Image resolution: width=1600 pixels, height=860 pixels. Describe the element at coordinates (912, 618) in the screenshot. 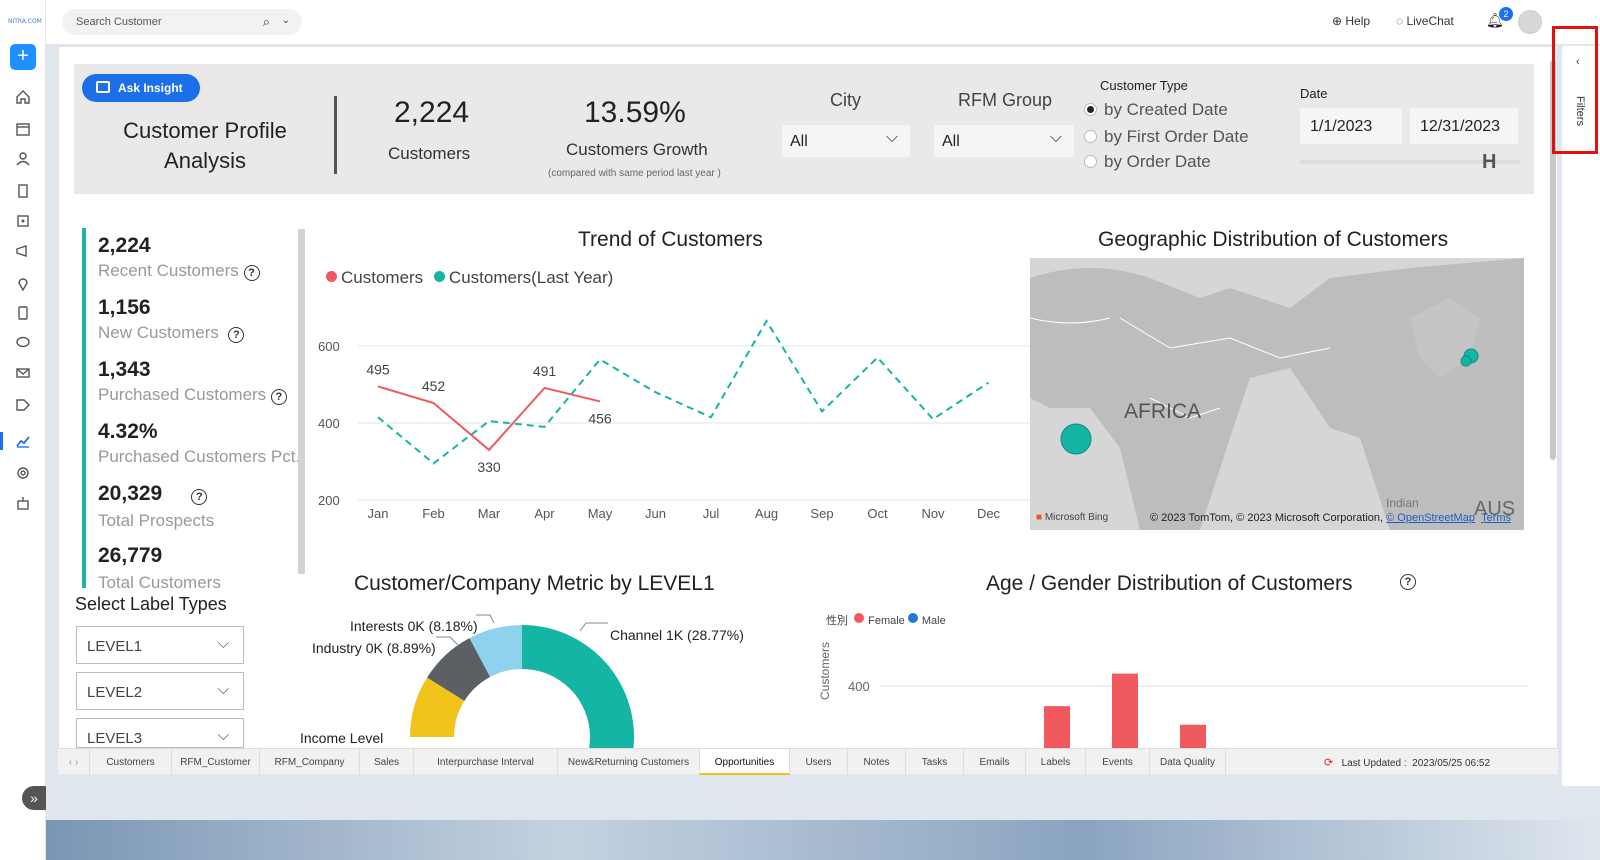

I see `legend-dot-male` at that location.